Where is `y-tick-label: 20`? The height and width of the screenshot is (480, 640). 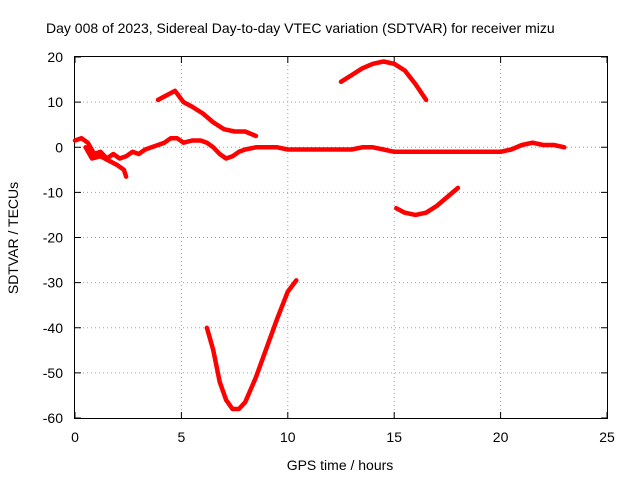
y-tick-label: 20 is located at coordinates (55, 57).